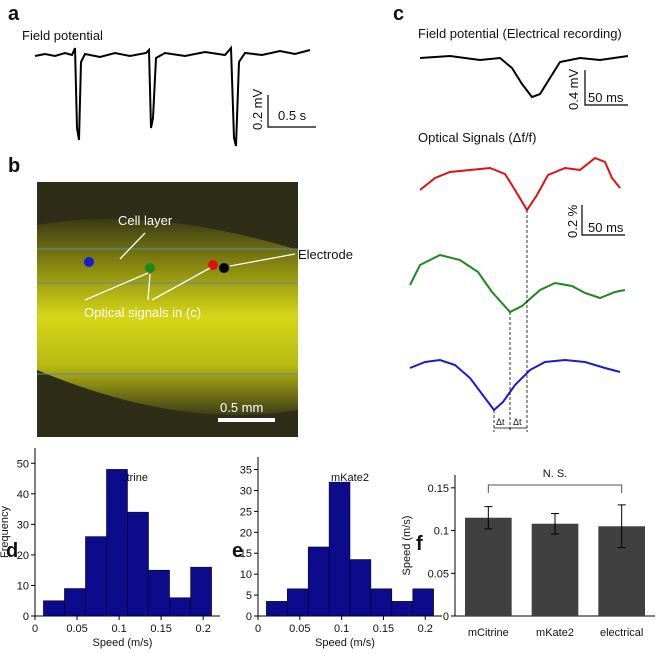 The width and height of the screenshot is (660, 654). What do you see at coordinates (246, 471) in the screenshot?
I see `y-tick-label: 35` at bounding box center [246, 471].